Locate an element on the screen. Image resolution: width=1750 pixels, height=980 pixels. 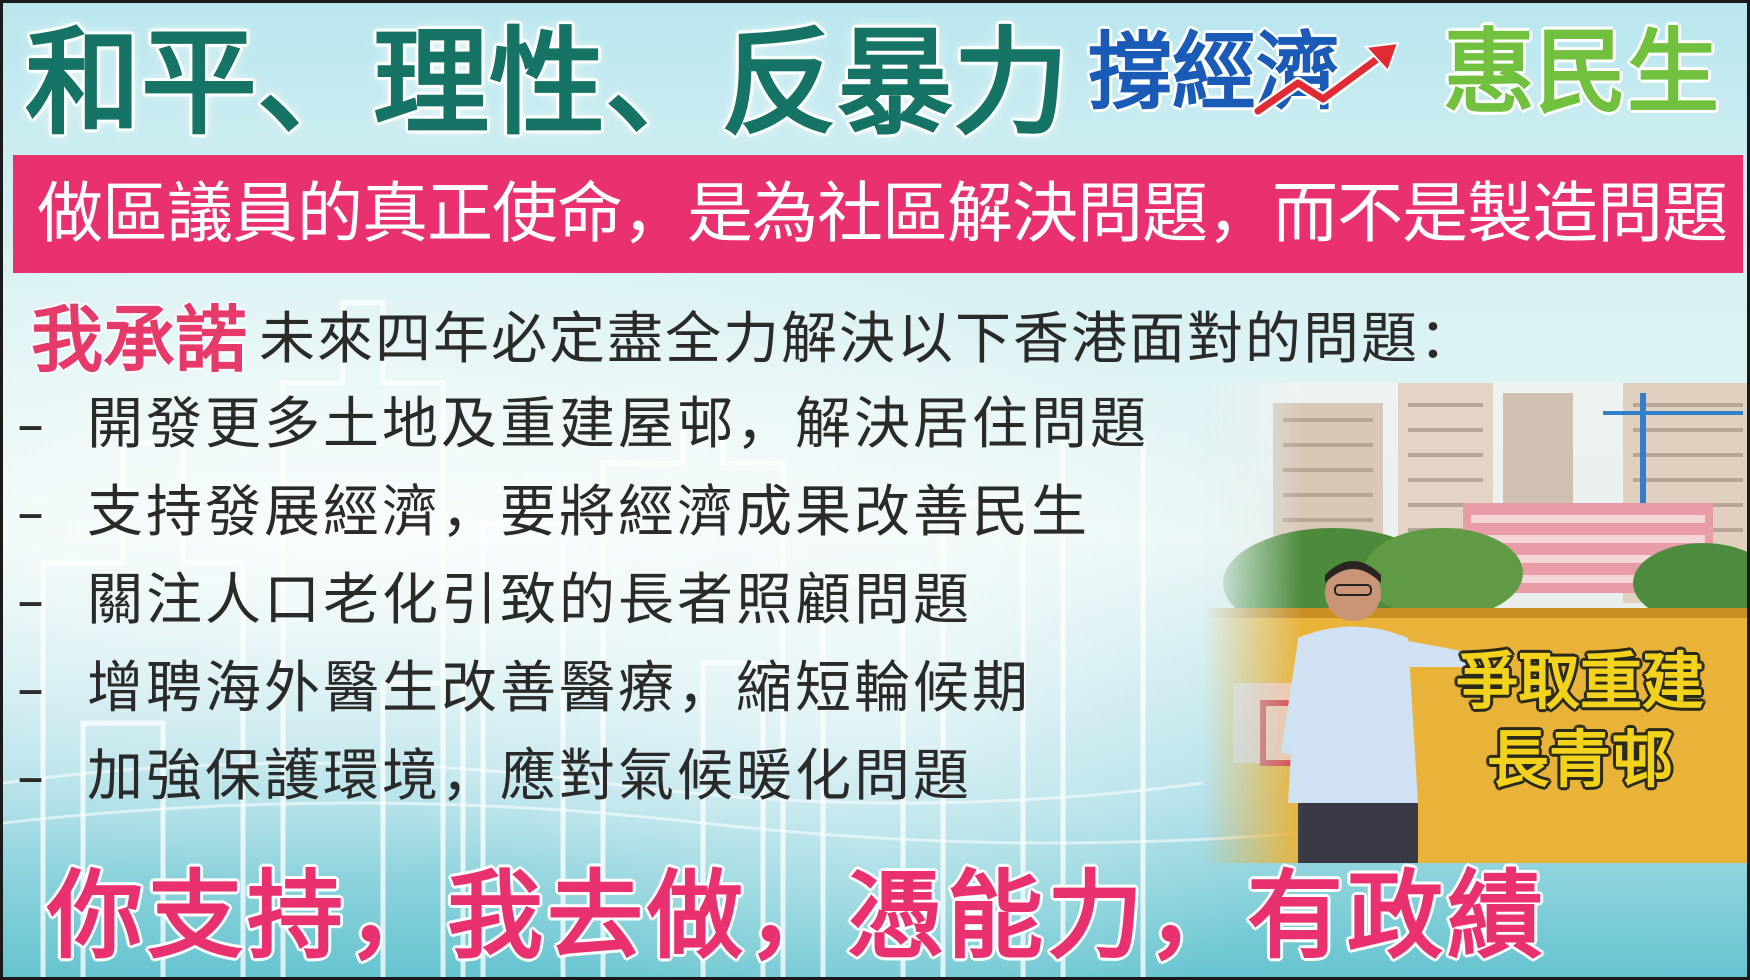
issue-text: 支持發展經濟，要將經濟成果改善民生 is located at coordinates (588, 512).